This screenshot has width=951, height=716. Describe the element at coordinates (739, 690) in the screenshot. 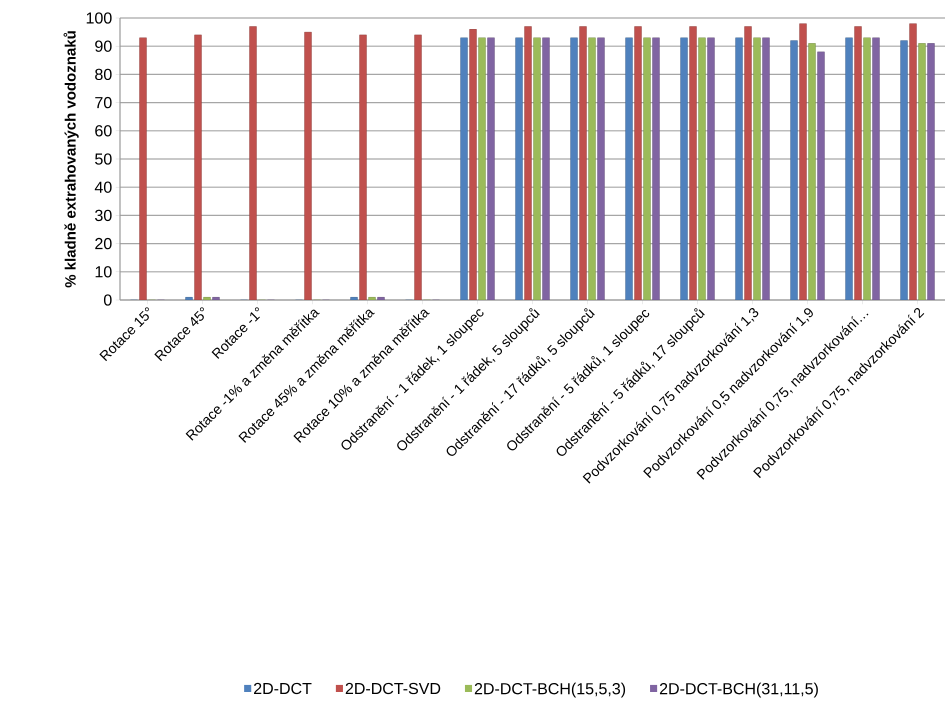

I see `legend-label: 2D-DCT-BCH(31,11,5)` at that location.